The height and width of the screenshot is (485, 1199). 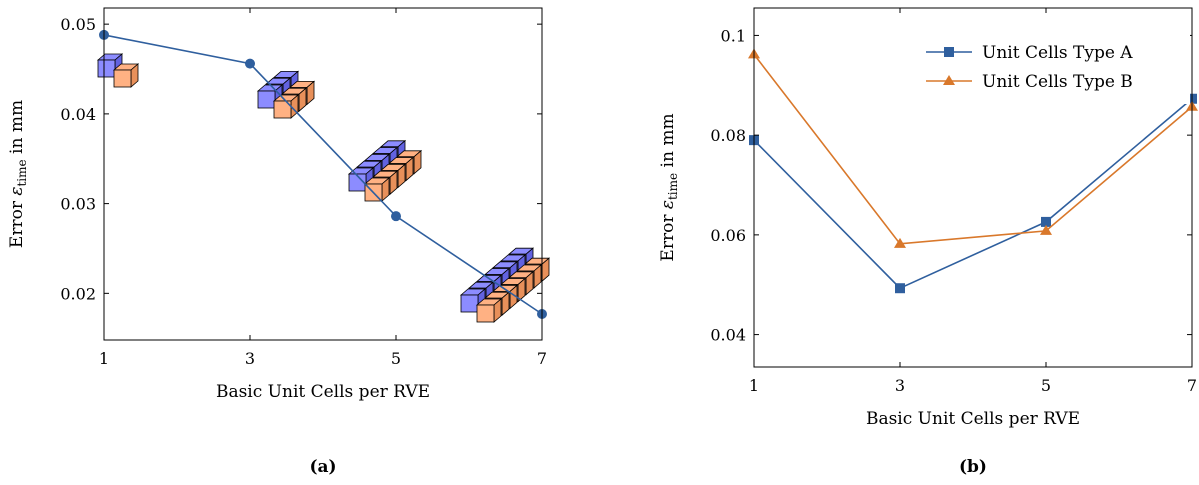 I want to click on legend-box, so click(x=1054, y=69).